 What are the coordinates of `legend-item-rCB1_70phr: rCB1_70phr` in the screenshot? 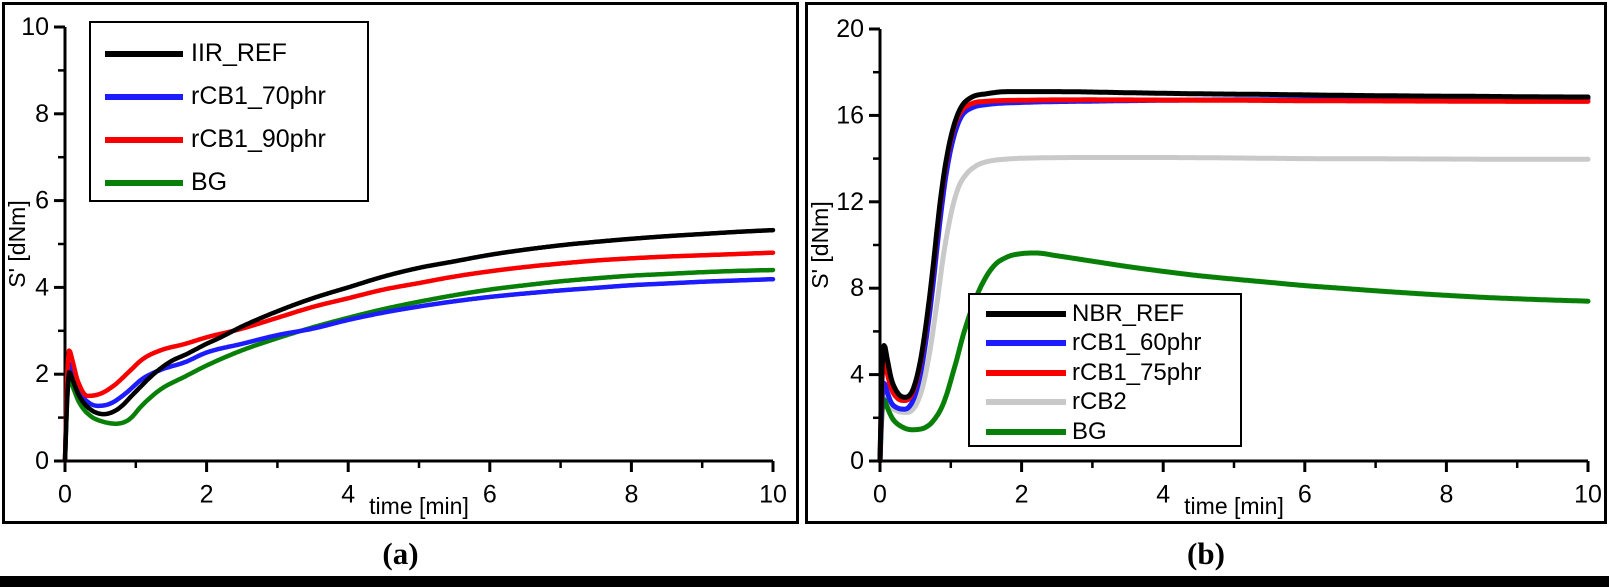 It's located at (229, 96).